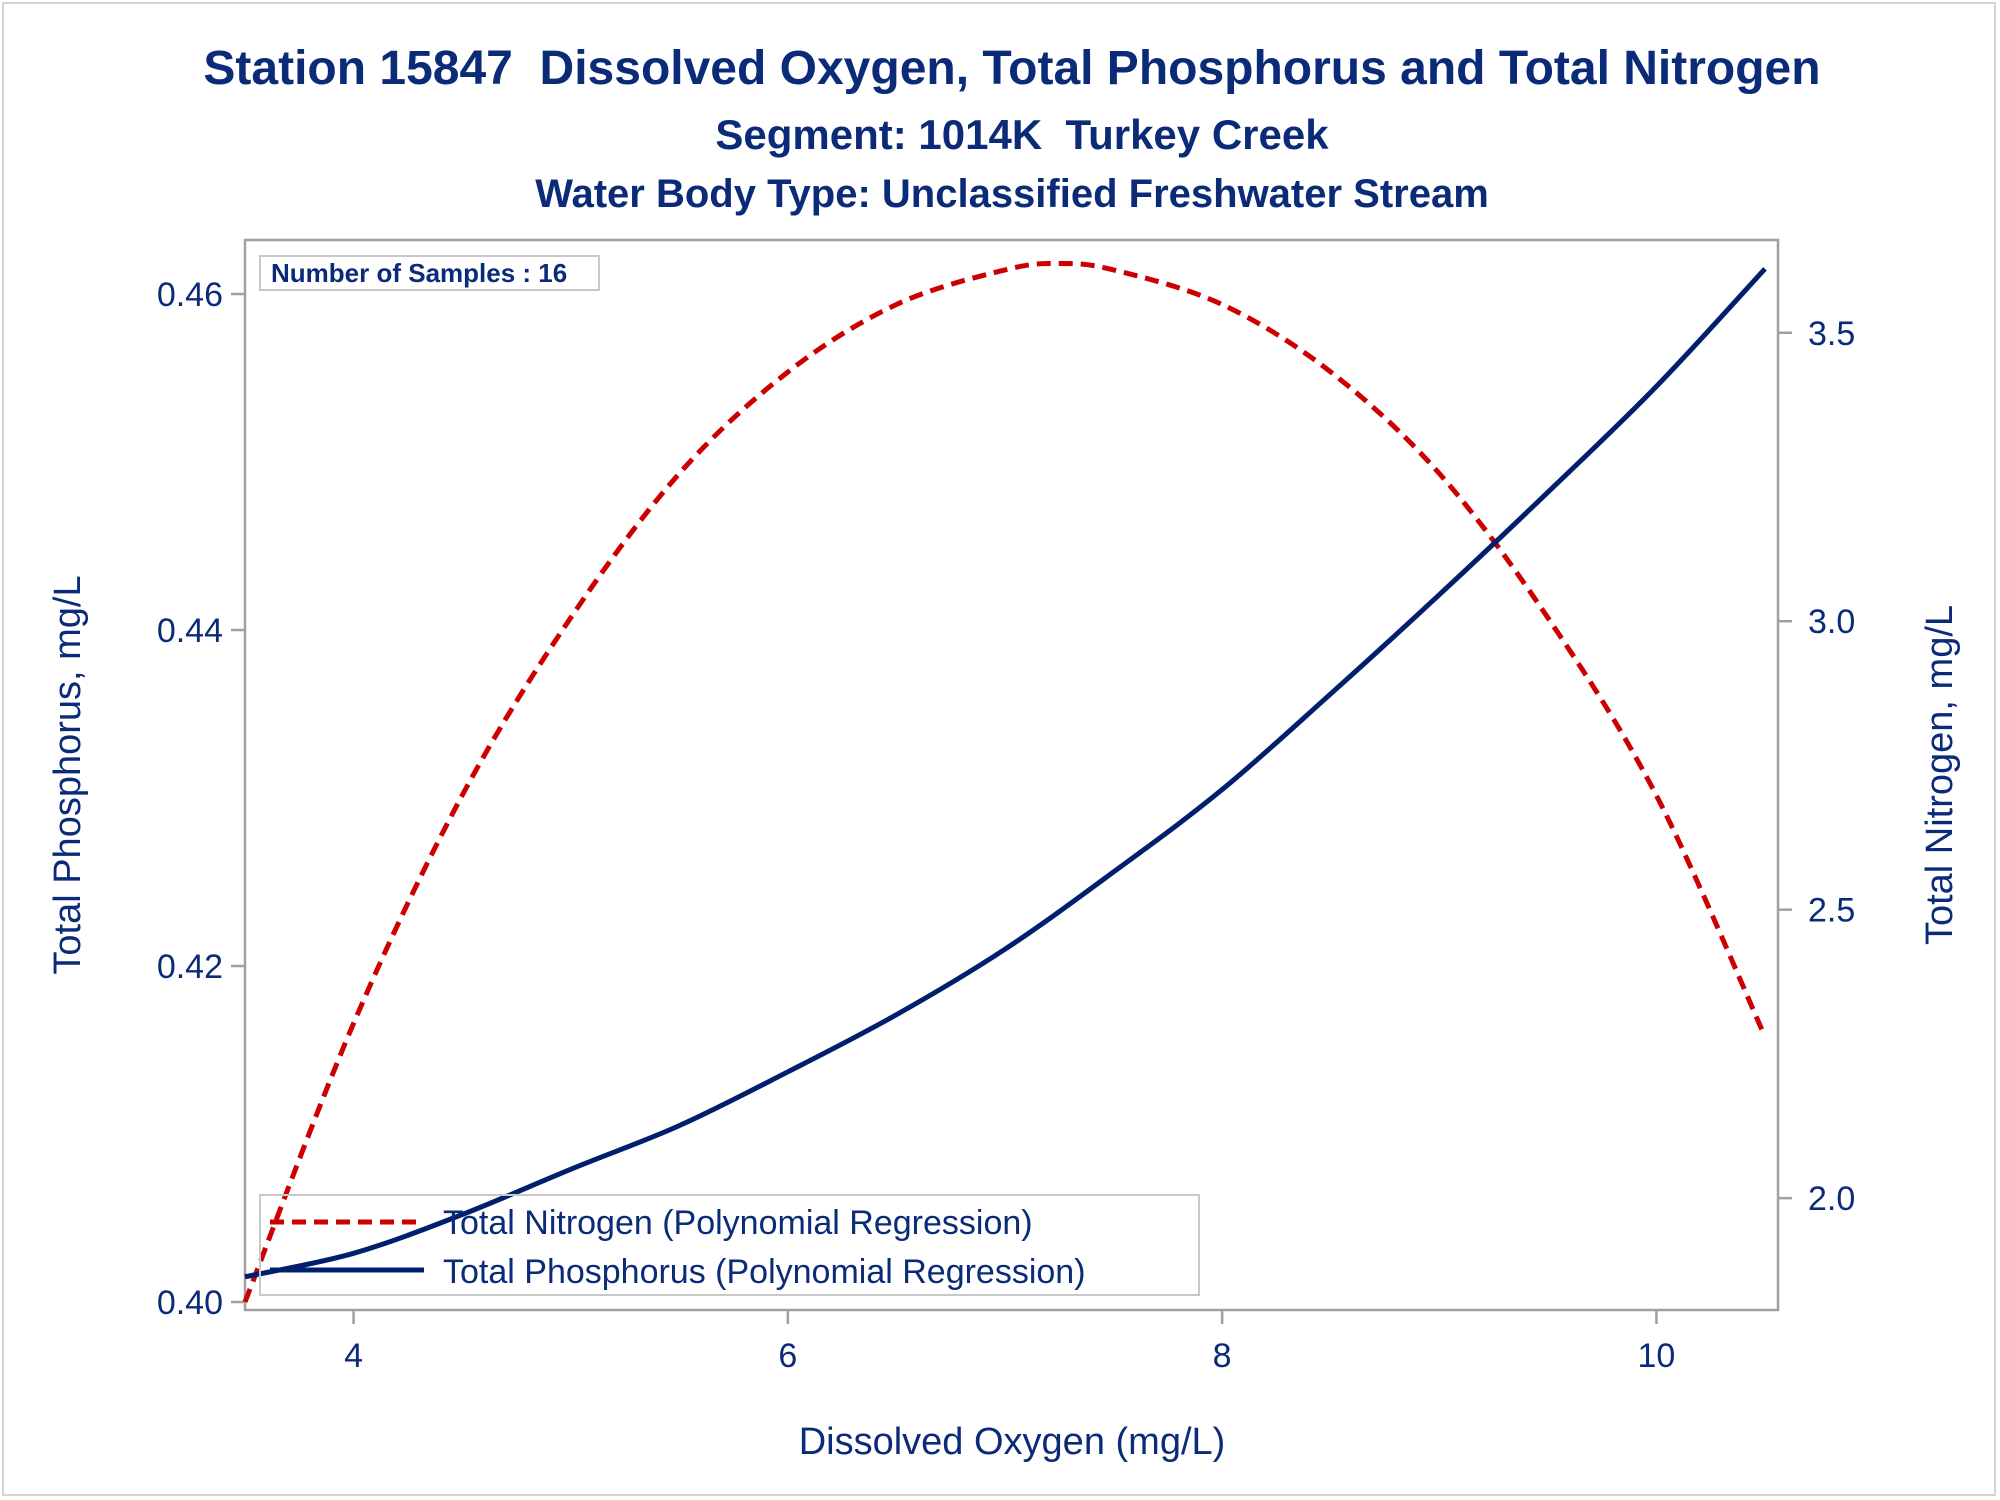 The height and width of the screenshot is (1500, 2000). I want to click on inset-box, so click(429, 273).